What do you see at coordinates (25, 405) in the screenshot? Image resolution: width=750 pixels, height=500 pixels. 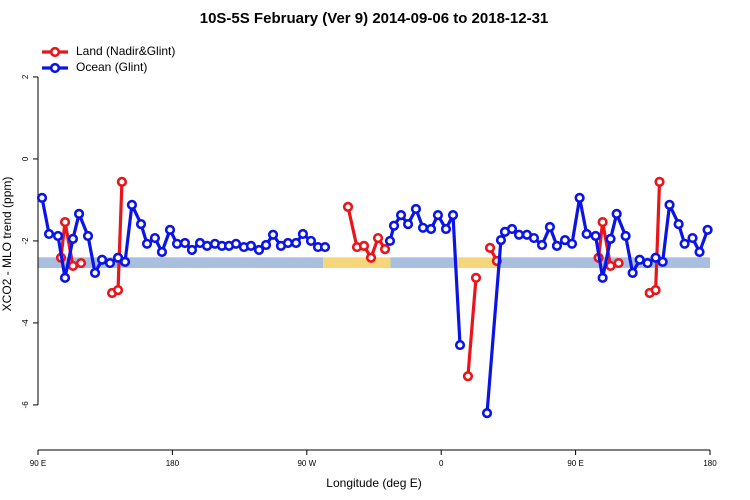 I see `y-tick-label: -6` at bounding box center [25, 405].